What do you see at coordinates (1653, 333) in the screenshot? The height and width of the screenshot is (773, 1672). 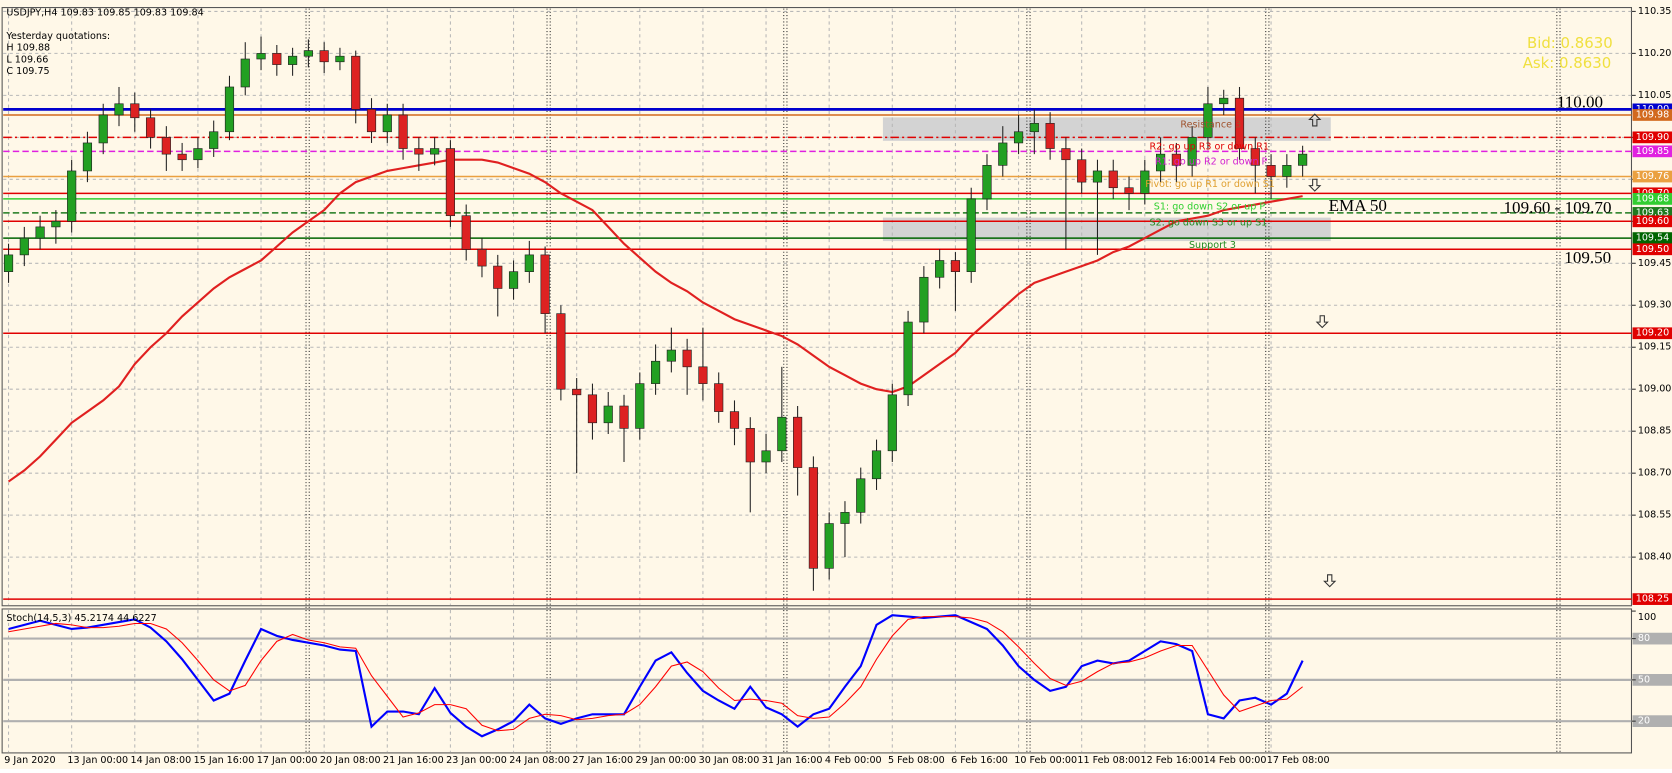 I see `level-box-label: 109.20` at bounding box center [1653, 333].